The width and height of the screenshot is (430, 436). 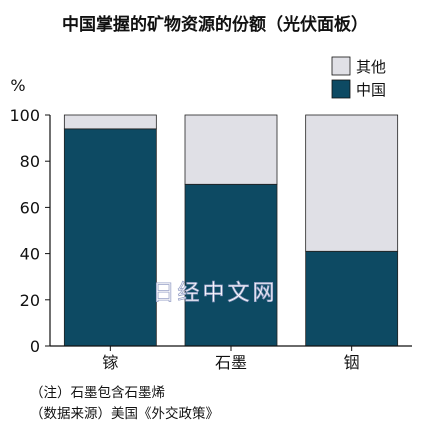 What do you see at coordinates (358, 77) in the screenshot?
I see `legend: 其他 中国` at bounding box center [358, 77].